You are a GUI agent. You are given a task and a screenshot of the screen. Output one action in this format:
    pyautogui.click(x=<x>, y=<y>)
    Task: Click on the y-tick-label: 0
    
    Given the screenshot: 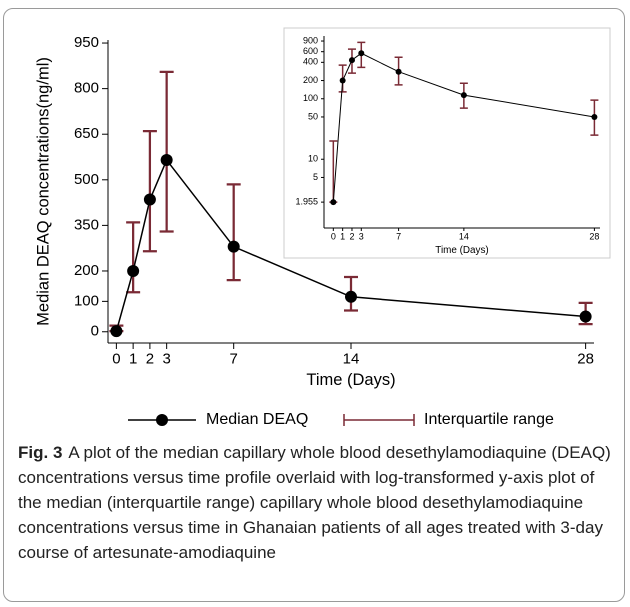 What is the action you would take?
    pyautogui.click(x=95, y=331)
    